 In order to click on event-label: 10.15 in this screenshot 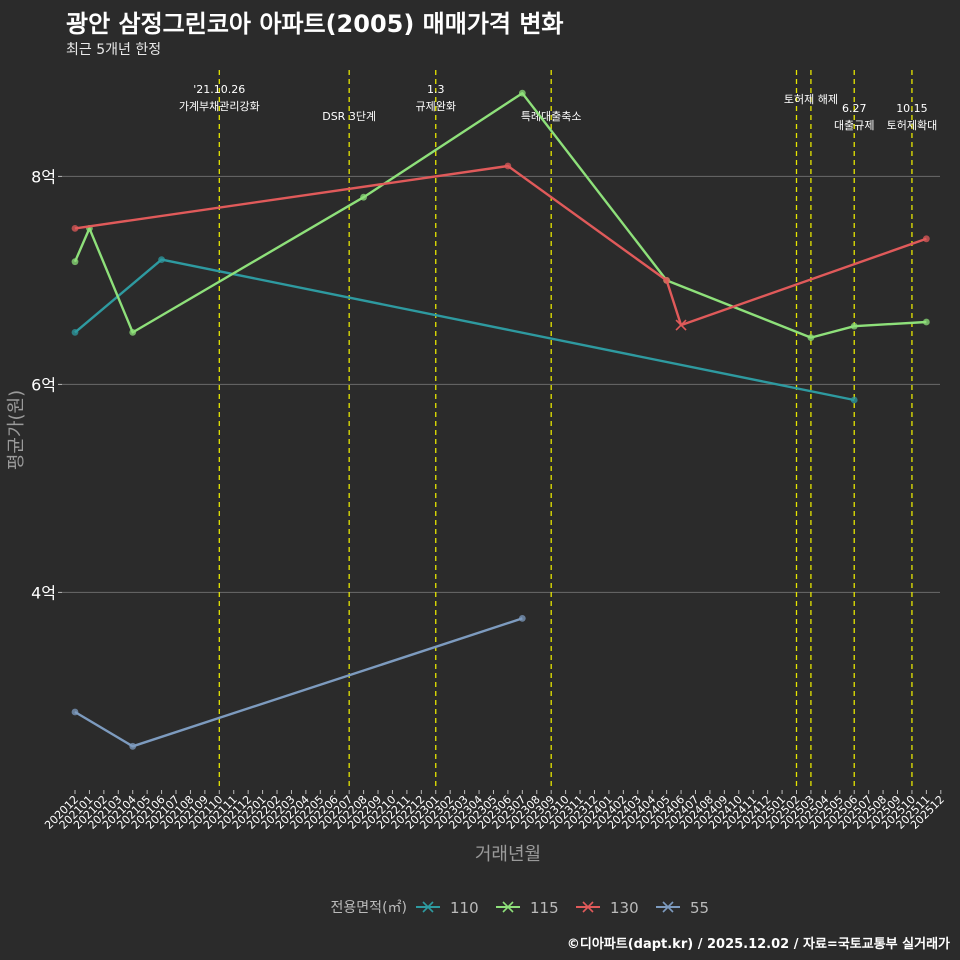, I will do `click(912, 108)`.